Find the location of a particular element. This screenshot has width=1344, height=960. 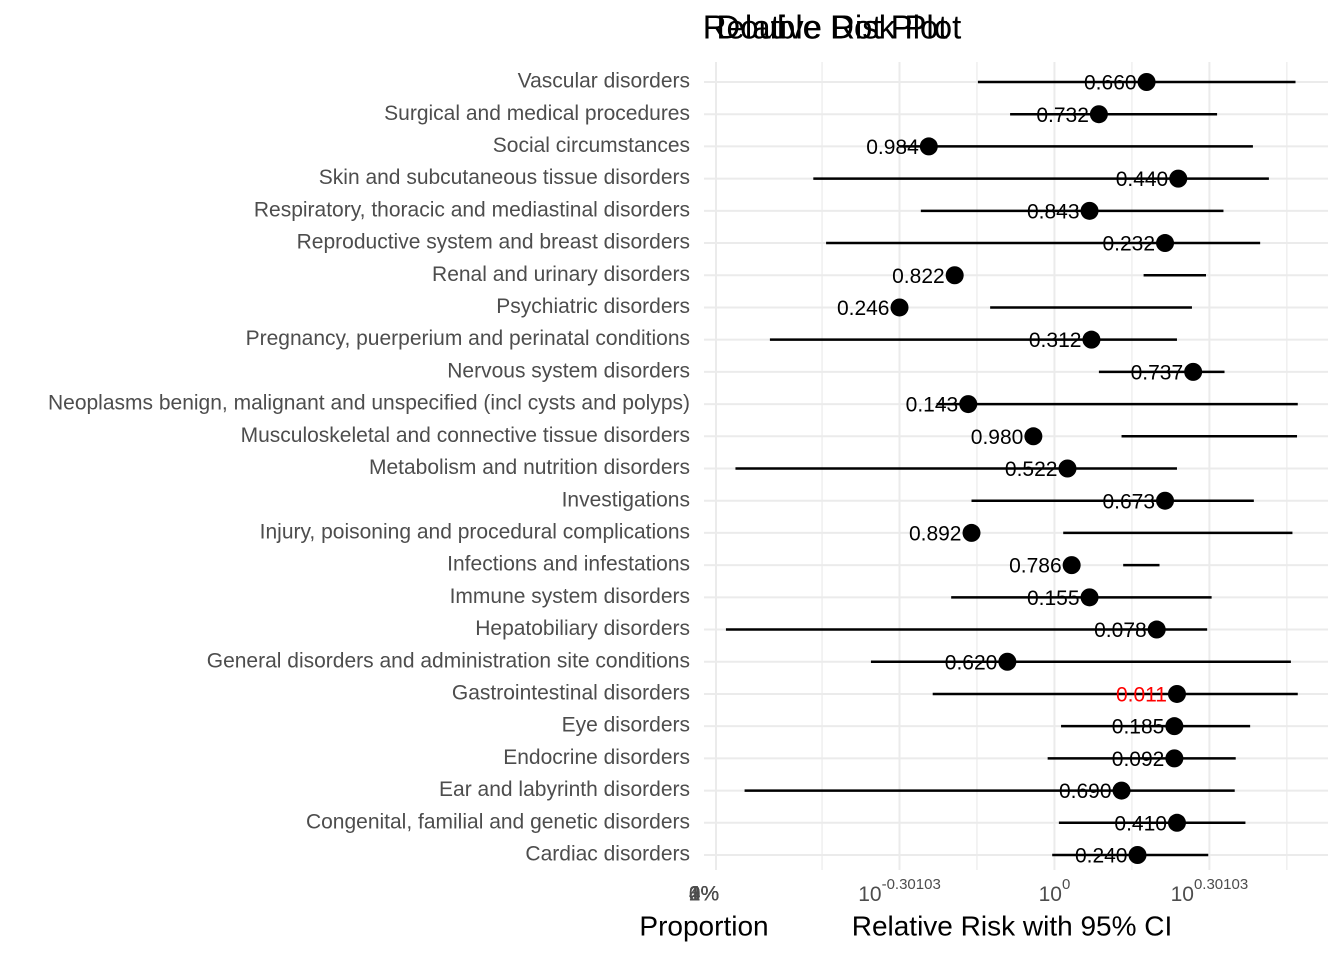

p-value-label: 0.732 is located at coordinates (1062, 115).